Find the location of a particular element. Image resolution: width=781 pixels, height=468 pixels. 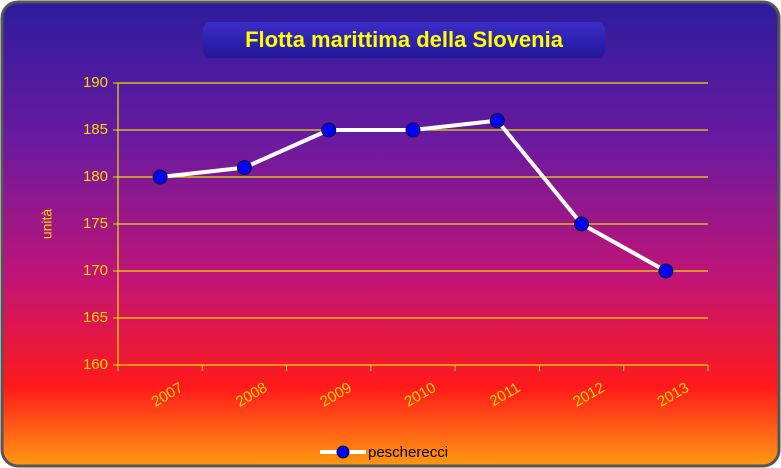

y-tick-label: 180 is located at coordinates (95, 176).